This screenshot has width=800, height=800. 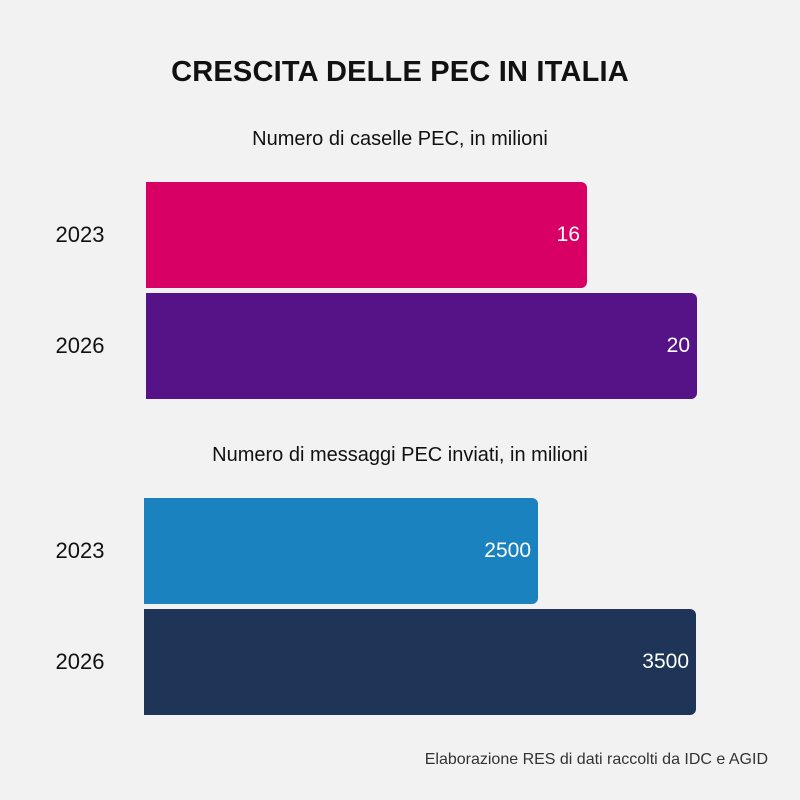 I want to click on bar-row: 2026 3500, so click(x=400, y=662).